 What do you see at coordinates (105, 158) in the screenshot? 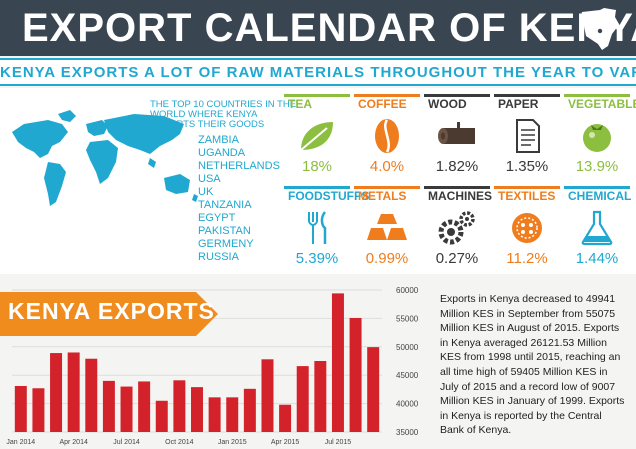
I see `world-map-icon` at bounding box center [105, 158].